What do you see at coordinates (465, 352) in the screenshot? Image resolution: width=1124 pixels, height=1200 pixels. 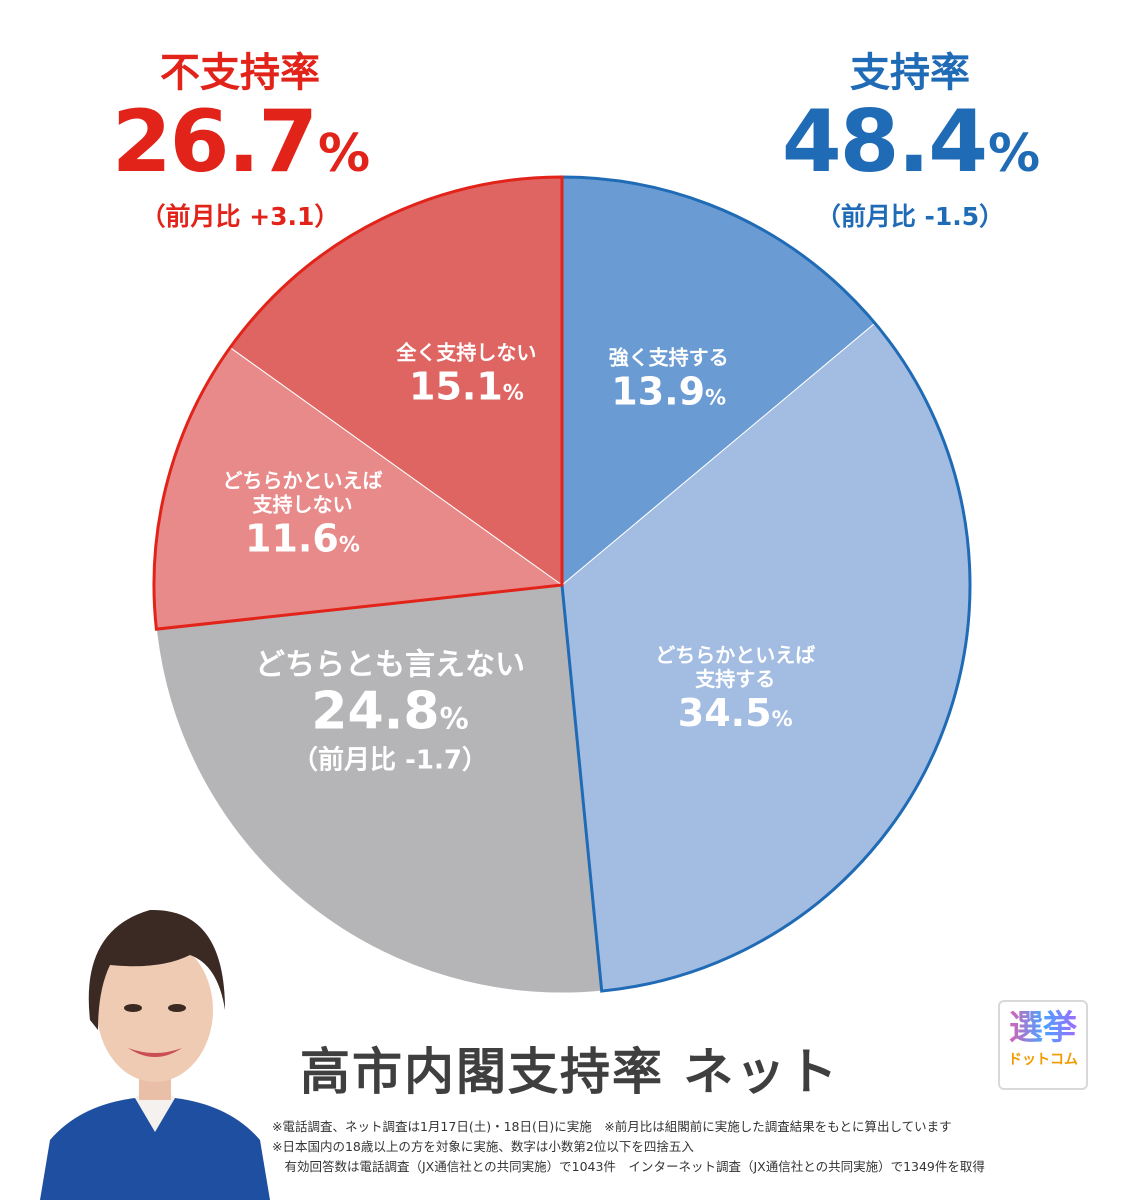 I see `slice-label-4: 全く支持しない` at bounding box center [465, 352].